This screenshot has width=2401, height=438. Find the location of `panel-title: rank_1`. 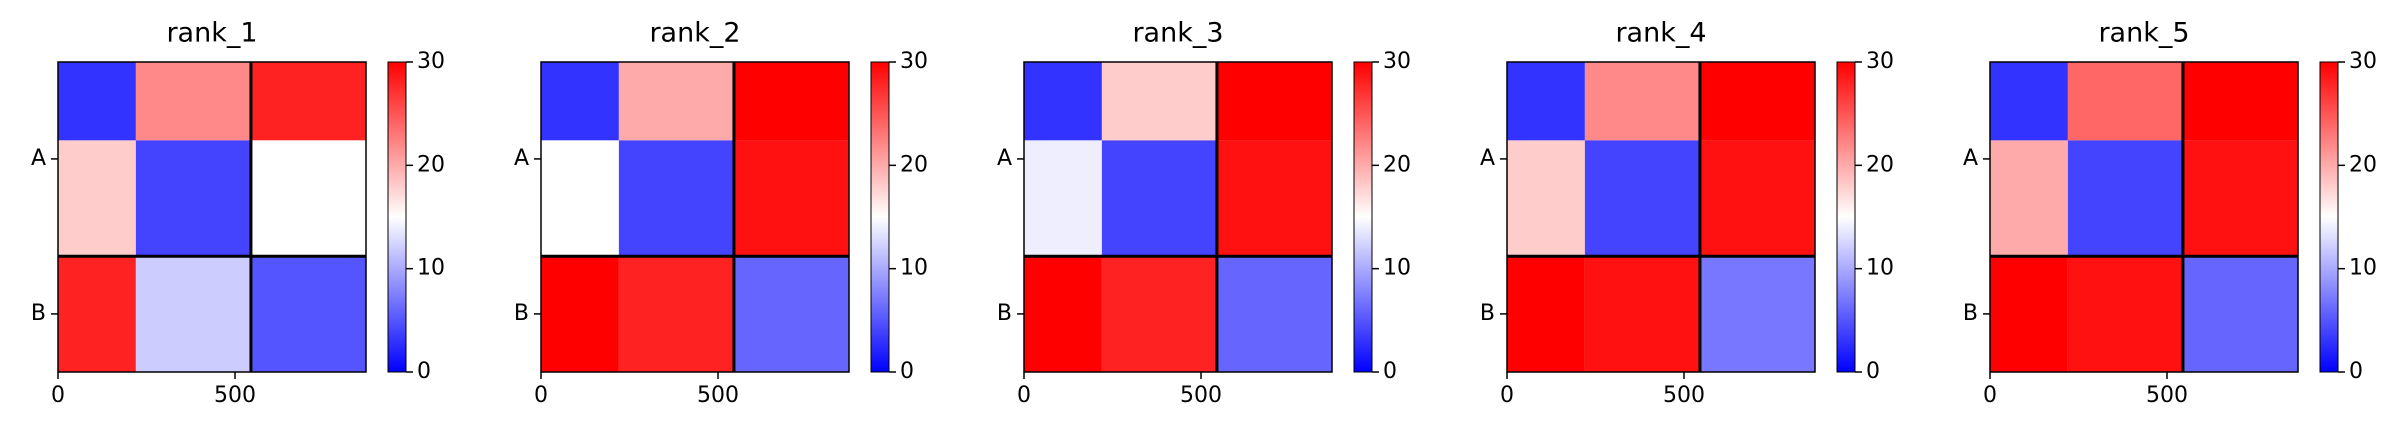

panel-title: rank_1 is located at coordinates (211, 33).